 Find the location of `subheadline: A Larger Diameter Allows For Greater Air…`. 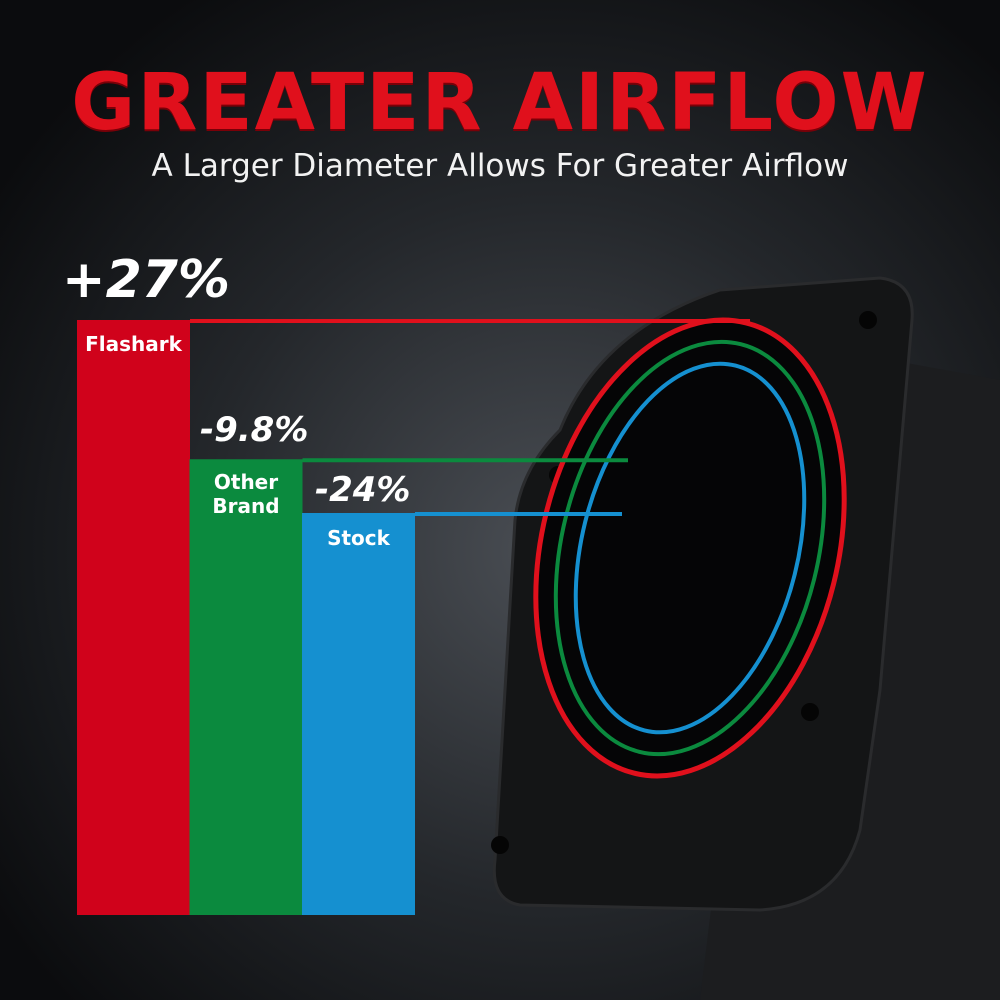

subheadline: A Larger Diameter Allows For Greater Air… is located at coordinates (500, 166).